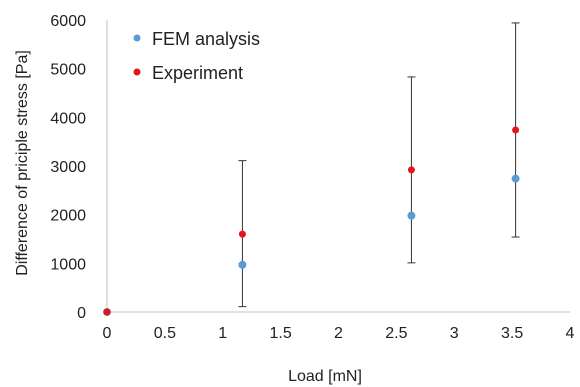 The width and height of the screenshot is (580, 387). What do you see at coordinates (222, 333) in the screenshot?
I see `x-tick-label: 1` at bounding box center [222, 333].